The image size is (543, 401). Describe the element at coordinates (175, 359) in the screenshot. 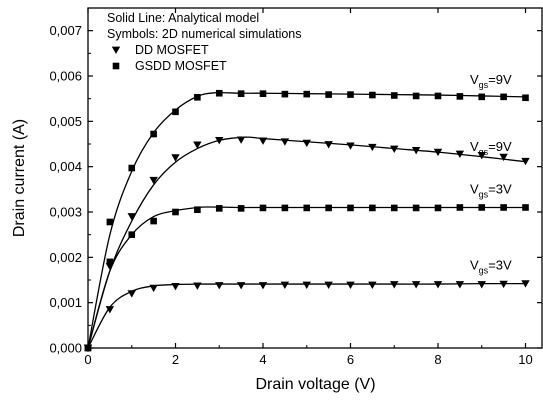

I see `x-tick-label: 2` at that location.